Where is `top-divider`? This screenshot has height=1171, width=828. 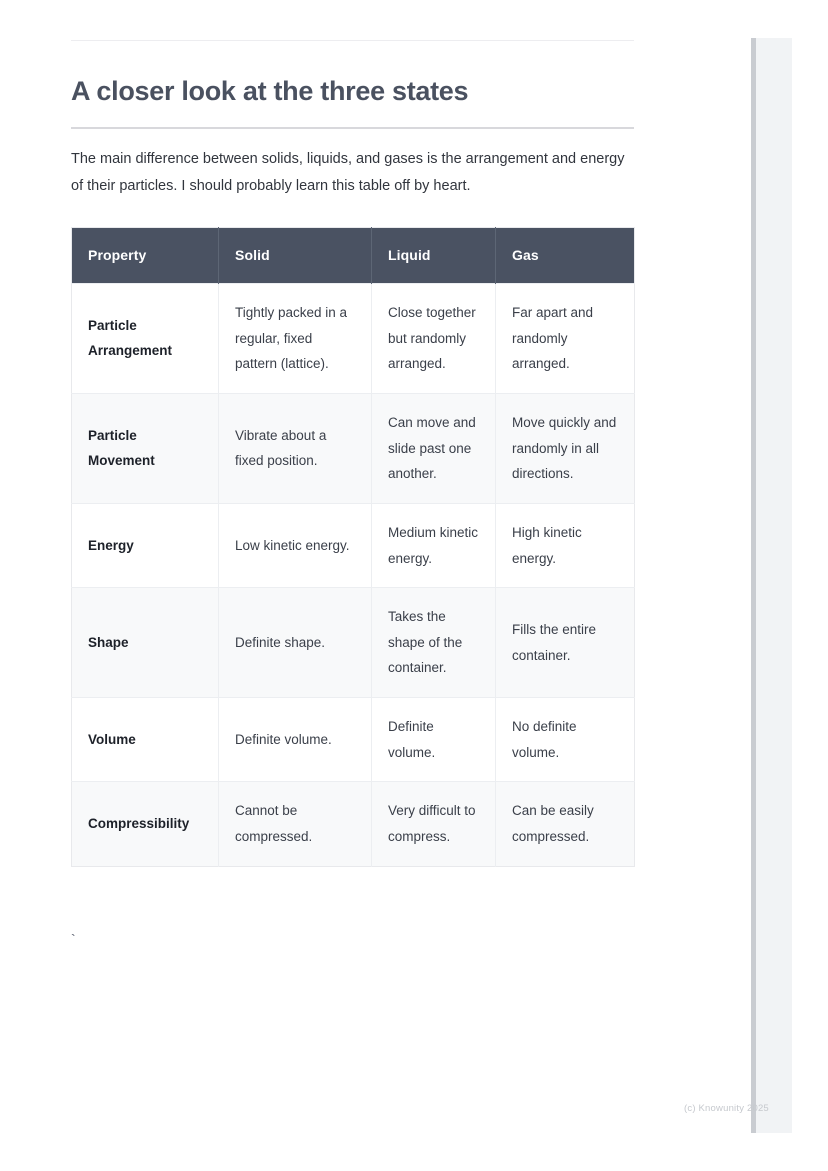
top-divider is located at coordinates (352, 40).